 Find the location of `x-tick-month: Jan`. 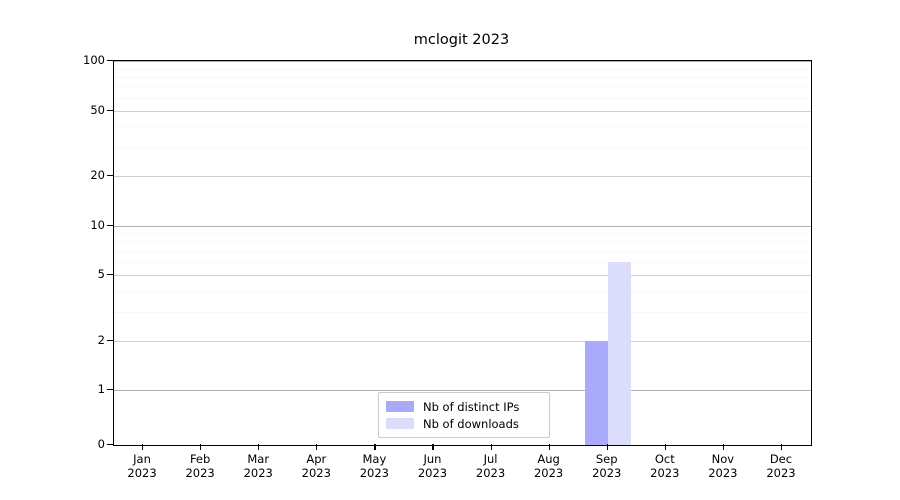

x-tick-month: Jan is located at coordinates (142, 459).